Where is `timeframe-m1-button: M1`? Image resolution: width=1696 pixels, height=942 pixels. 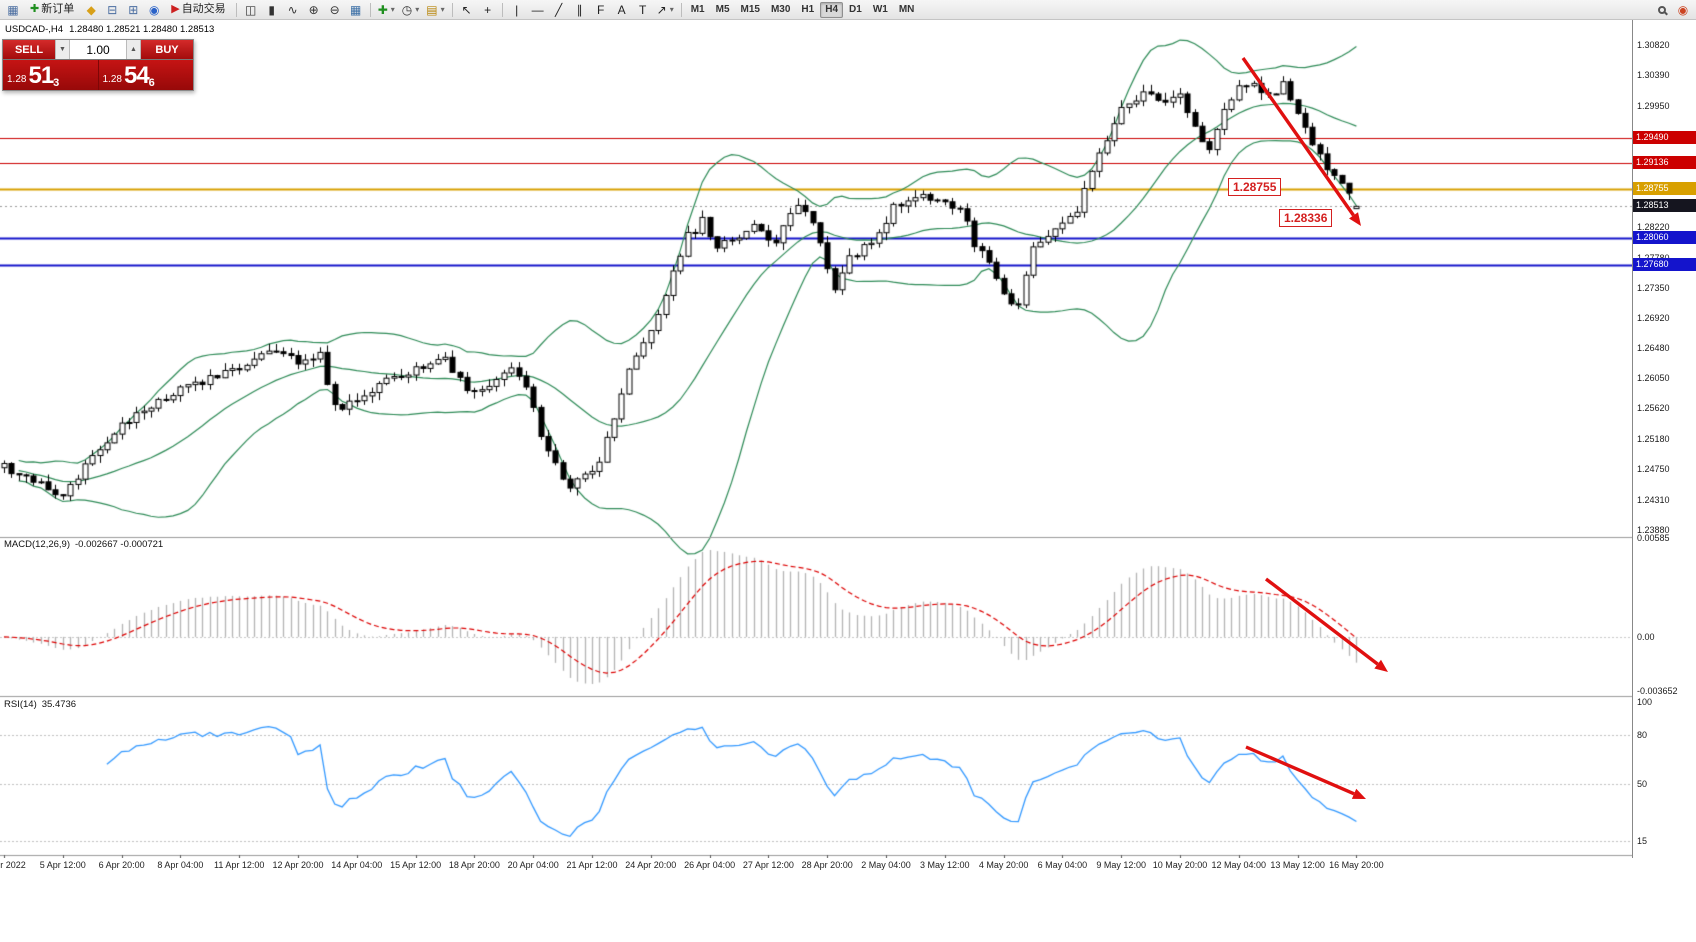
timeframe-m1-button: M1 is located at coordinates (697, 9).